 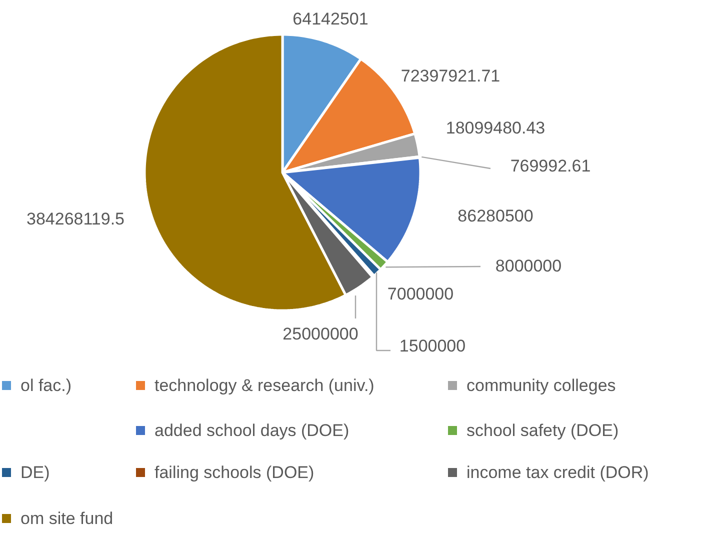 I want to click on data-label: 25000000, so click(x=320, y=334).